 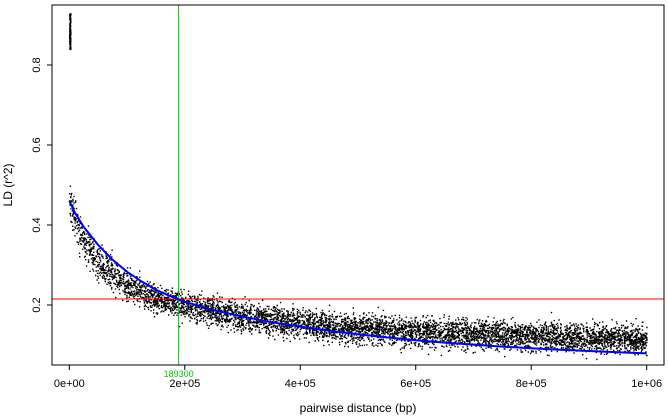 What do you see at coordinates (179, 374) in the screenshot?
I see `vline-label: 189300` at bounding box center [179, 374].